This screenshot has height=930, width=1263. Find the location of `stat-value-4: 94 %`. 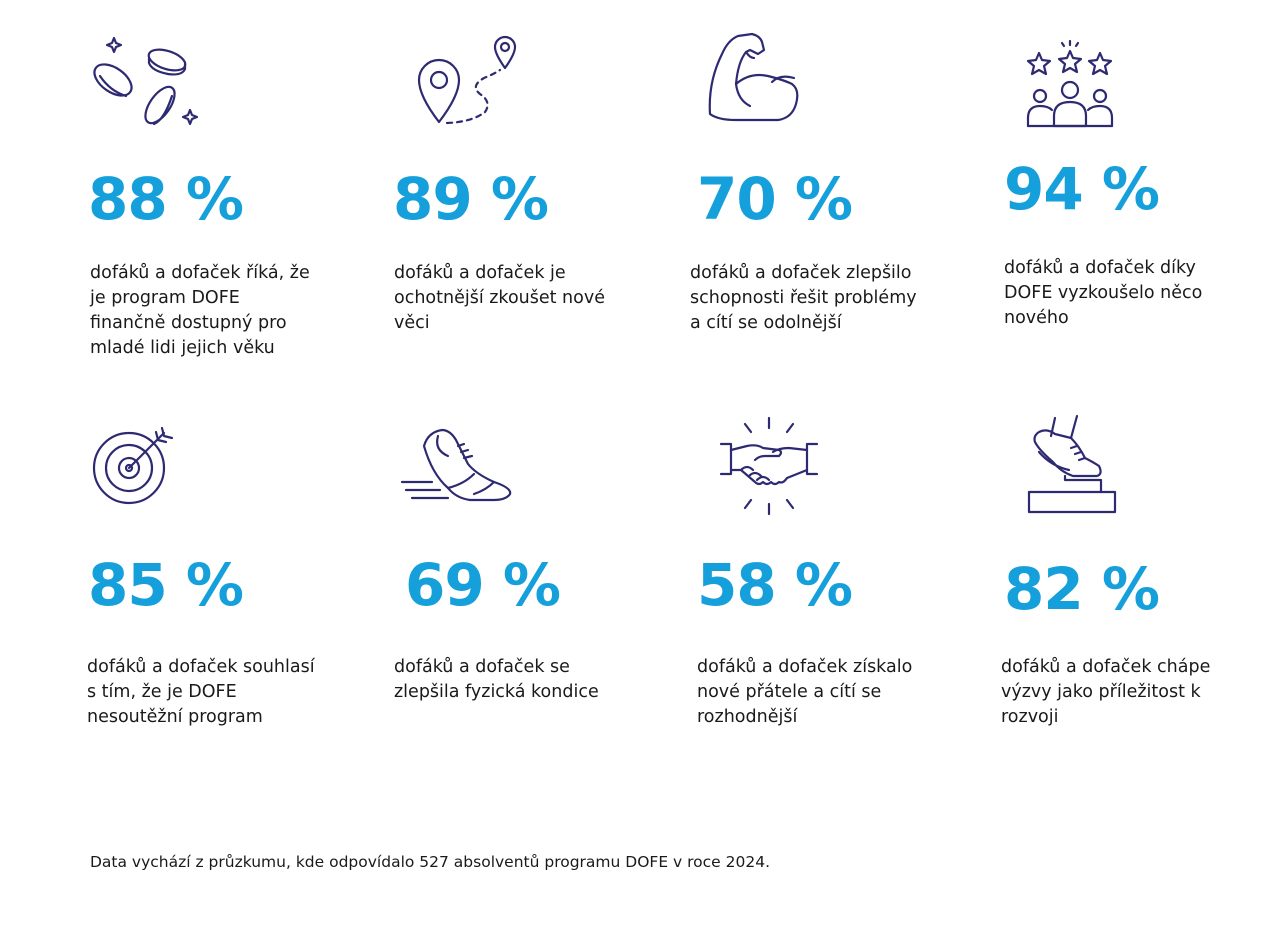

stat-value-4: 94 % is located at coordinates (1082, 189).